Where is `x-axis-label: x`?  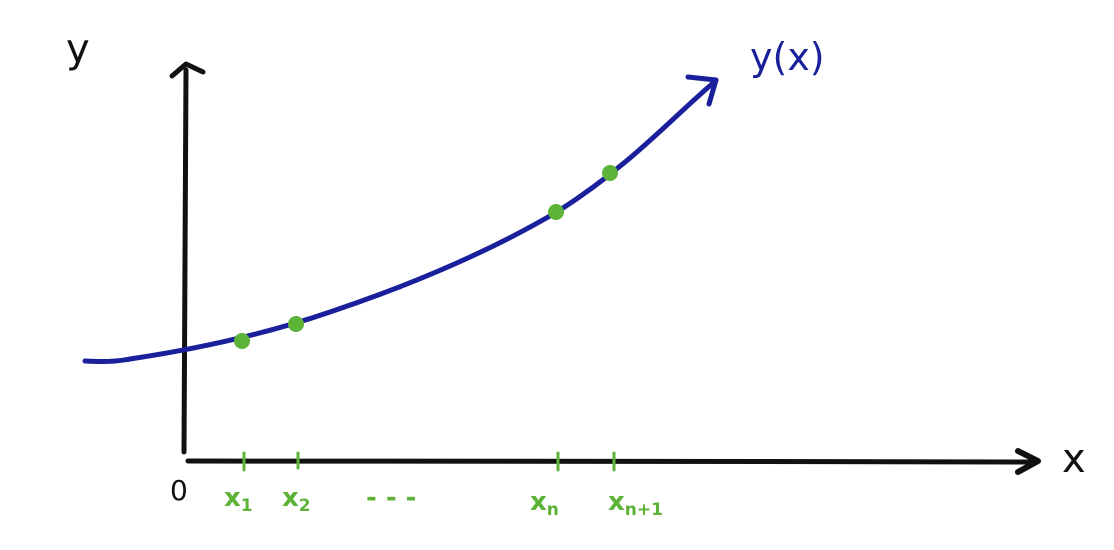 x-axis-label: x is located at coordinates (1074, 459).